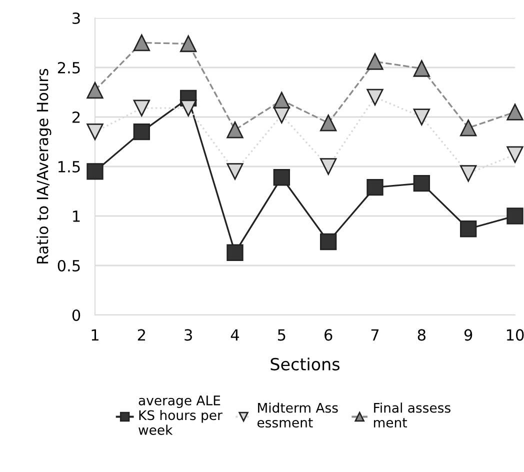 The height and width of the screenshot is (472, 524). What do you see at coordinates (468, 335) in the screenshot?
I see `x-tick-label: 9` at bounding box center [468, 335].